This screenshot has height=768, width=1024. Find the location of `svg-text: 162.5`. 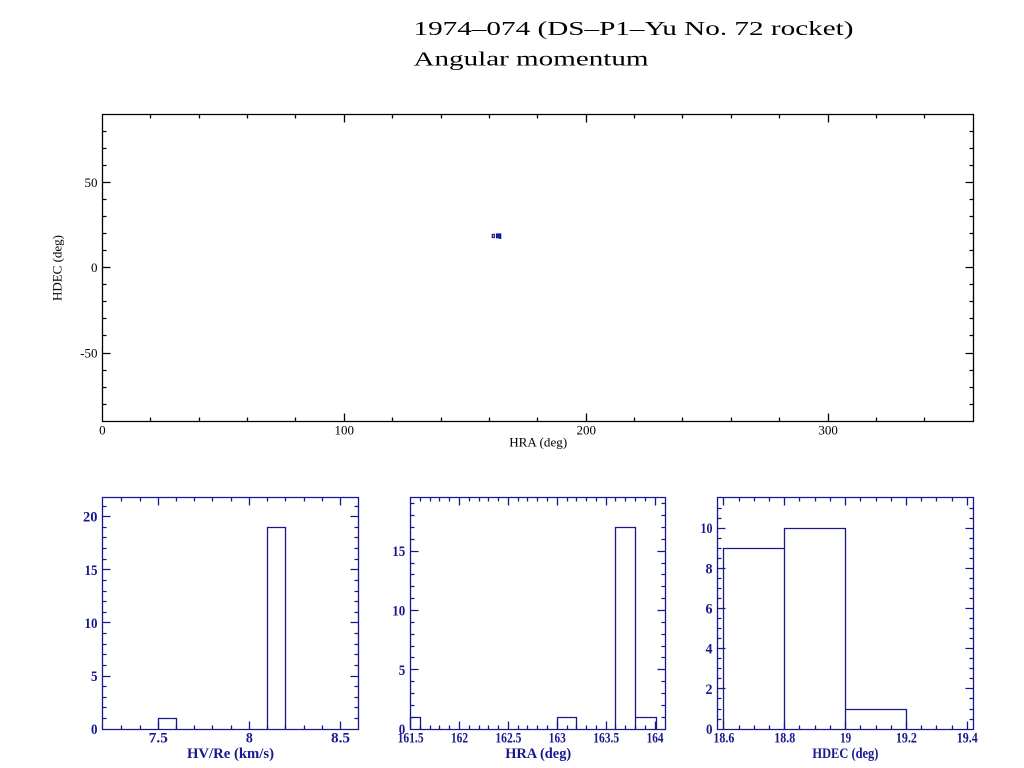

svg-text: 162.5 is located at coordinates (508, 739).